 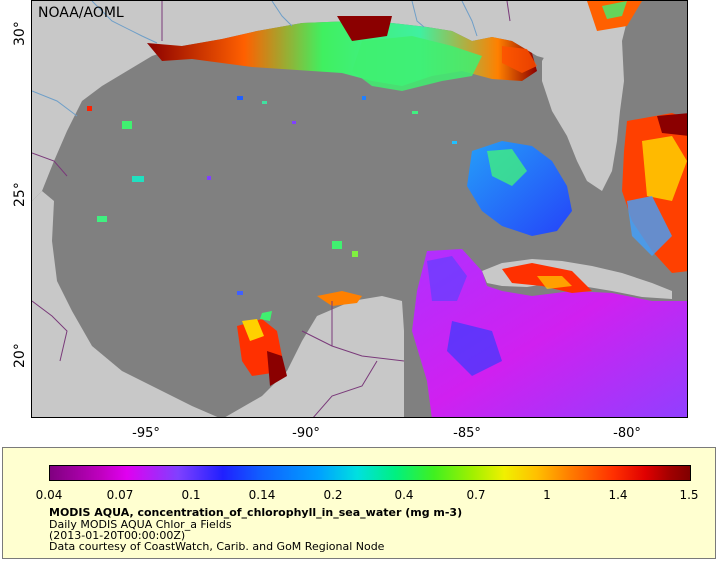 I want to click on florida-shelf-bloom, so click(x=519, y=188).